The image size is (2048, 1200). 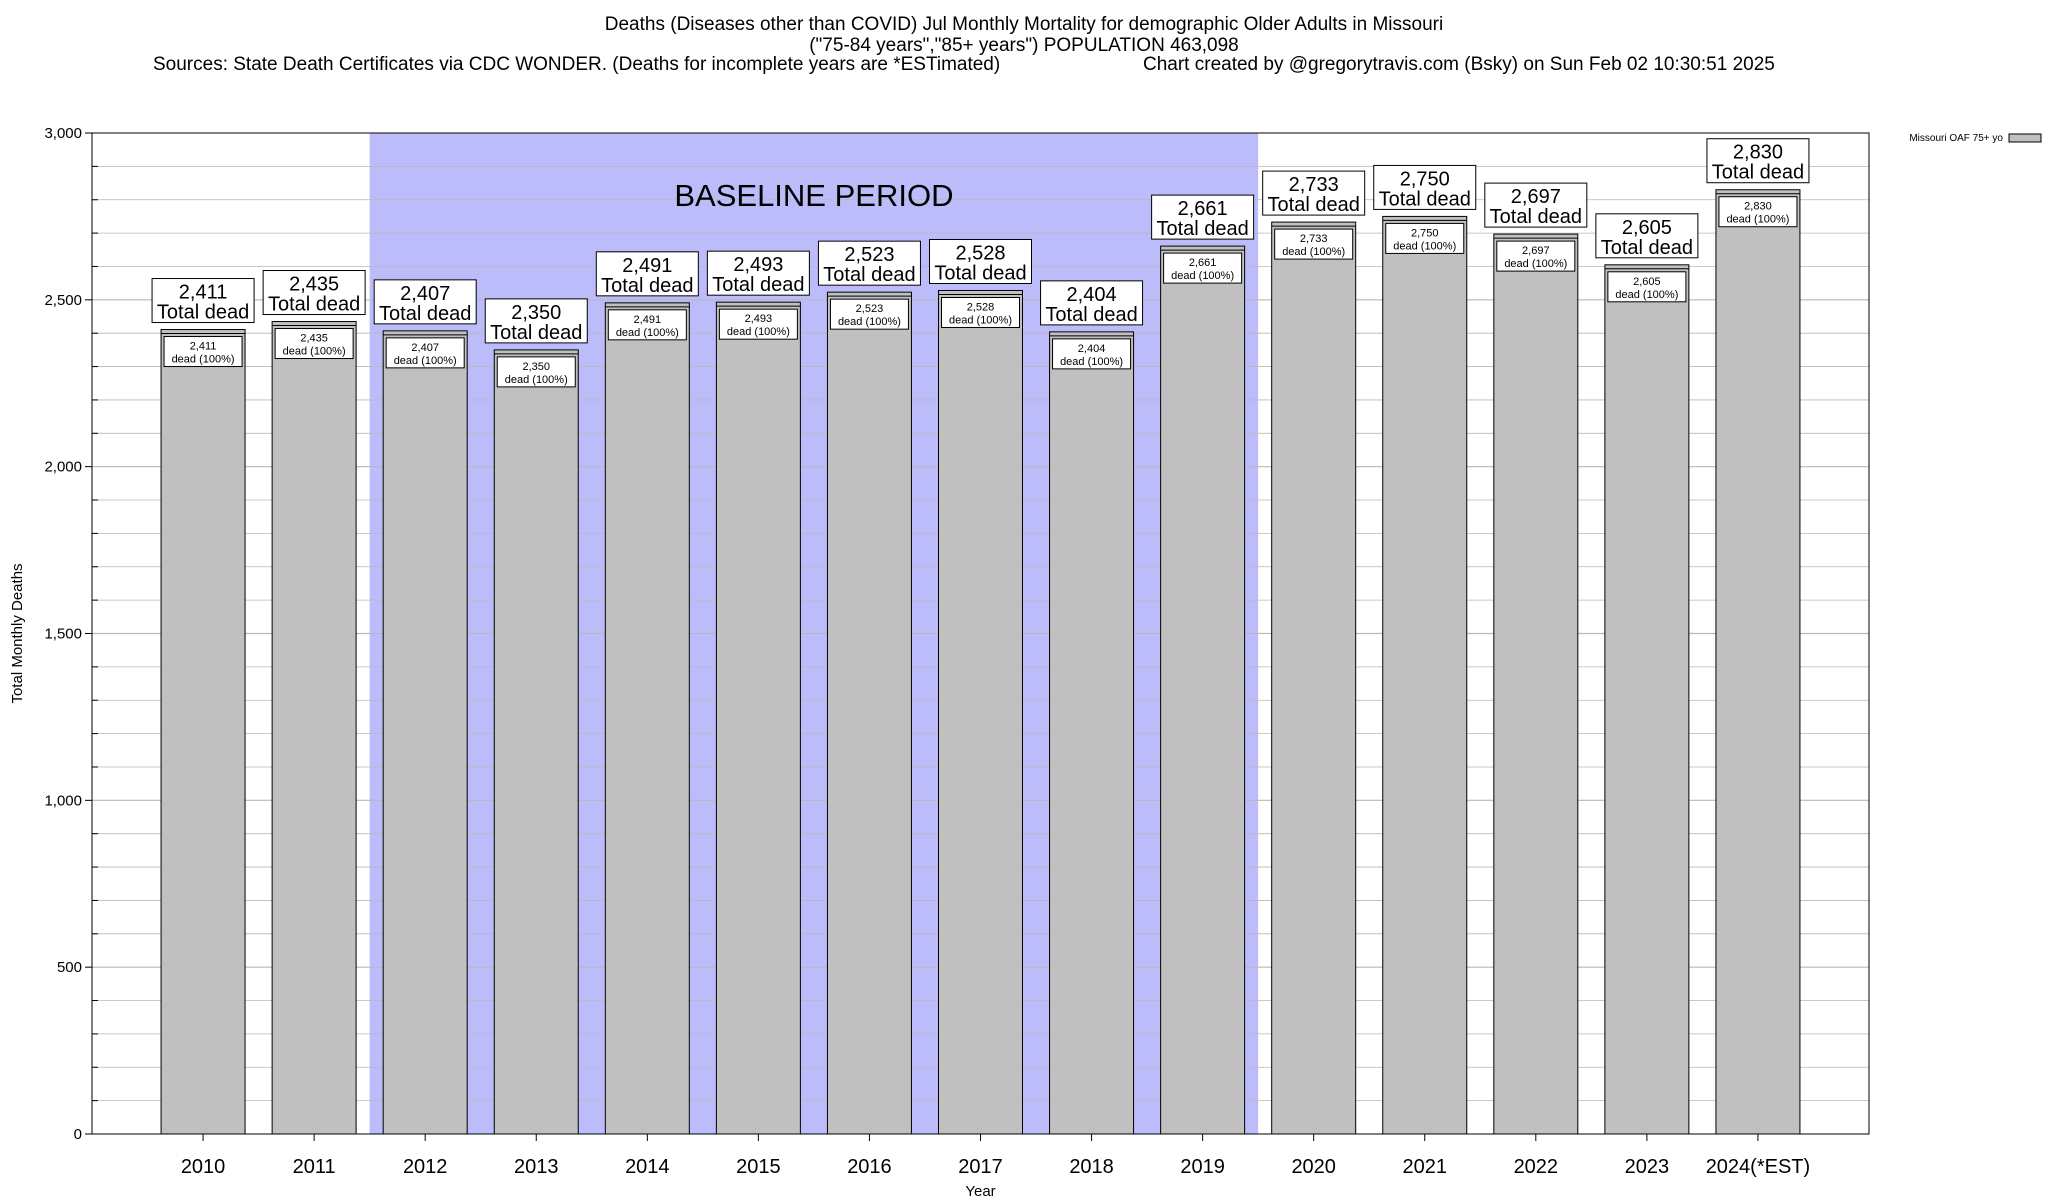 What do you see at coordinates (536, 313) in the screenshot?
I see `total-value-label: 2,350` at bounding box center [536, 313].